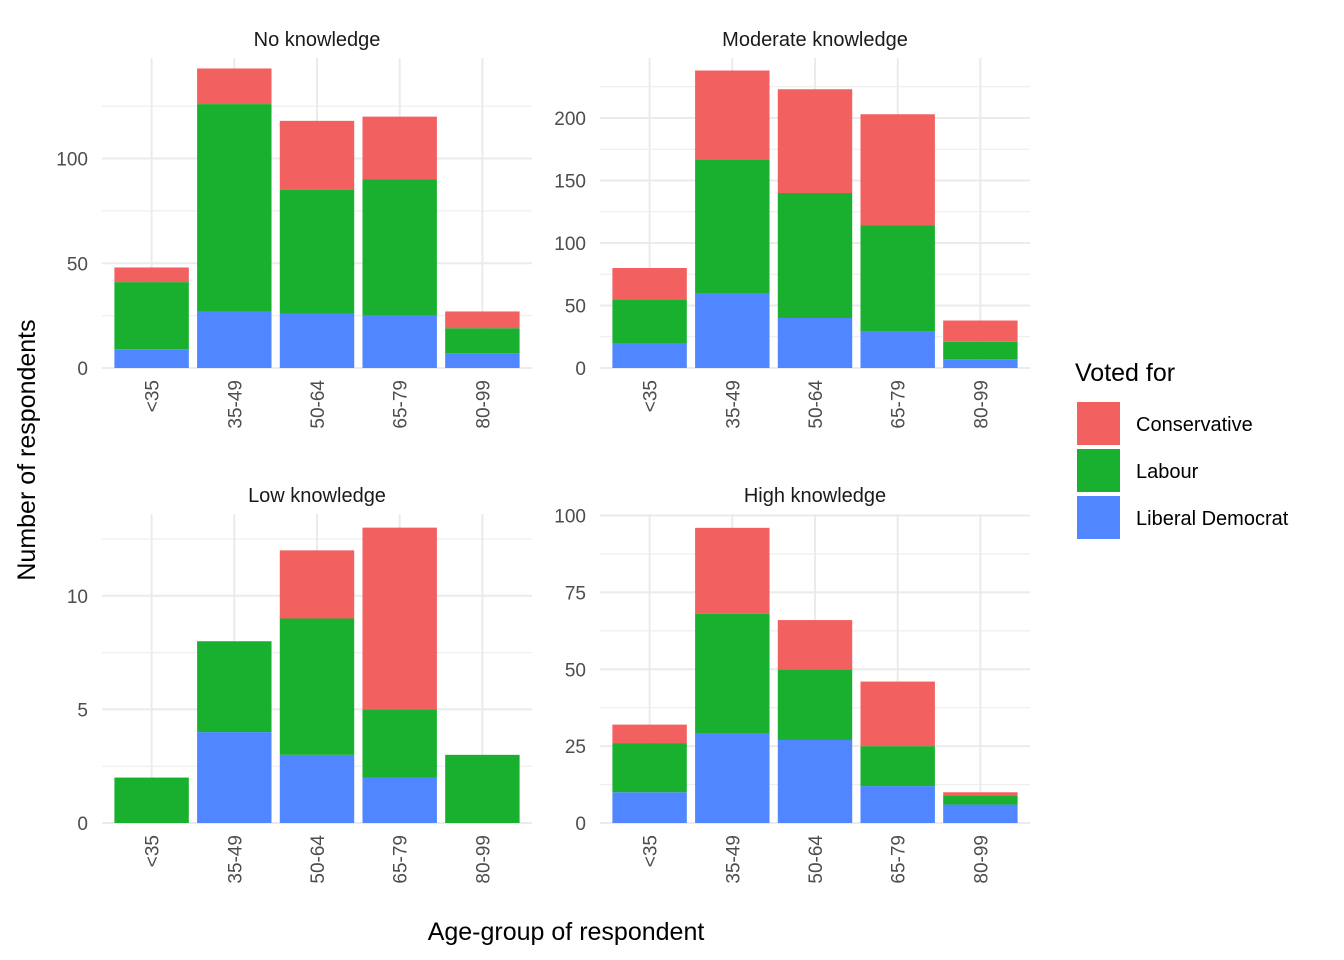 The image size is (1344, 960). Describe the element at coordinates (570, 671) in the screenshot. I see `y-axis-ticks: 0 25 50 75 100` at that location.